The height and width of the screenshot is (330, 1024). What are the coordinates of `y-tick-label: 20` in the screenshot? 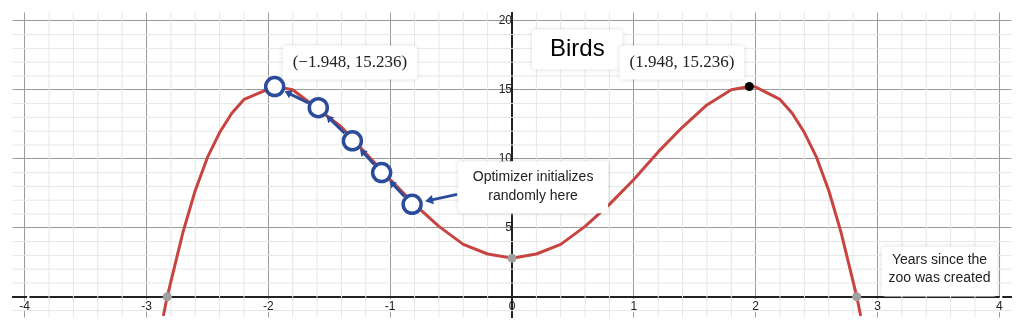 It's located at (505, 20).